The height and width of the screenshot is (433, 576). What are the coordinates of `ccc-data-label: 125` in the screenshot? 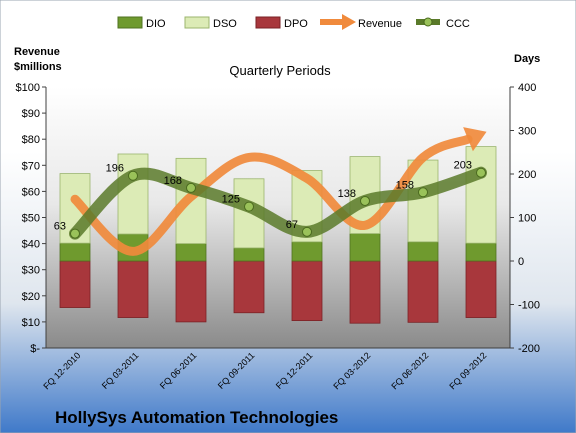 It's located at (231, 200).